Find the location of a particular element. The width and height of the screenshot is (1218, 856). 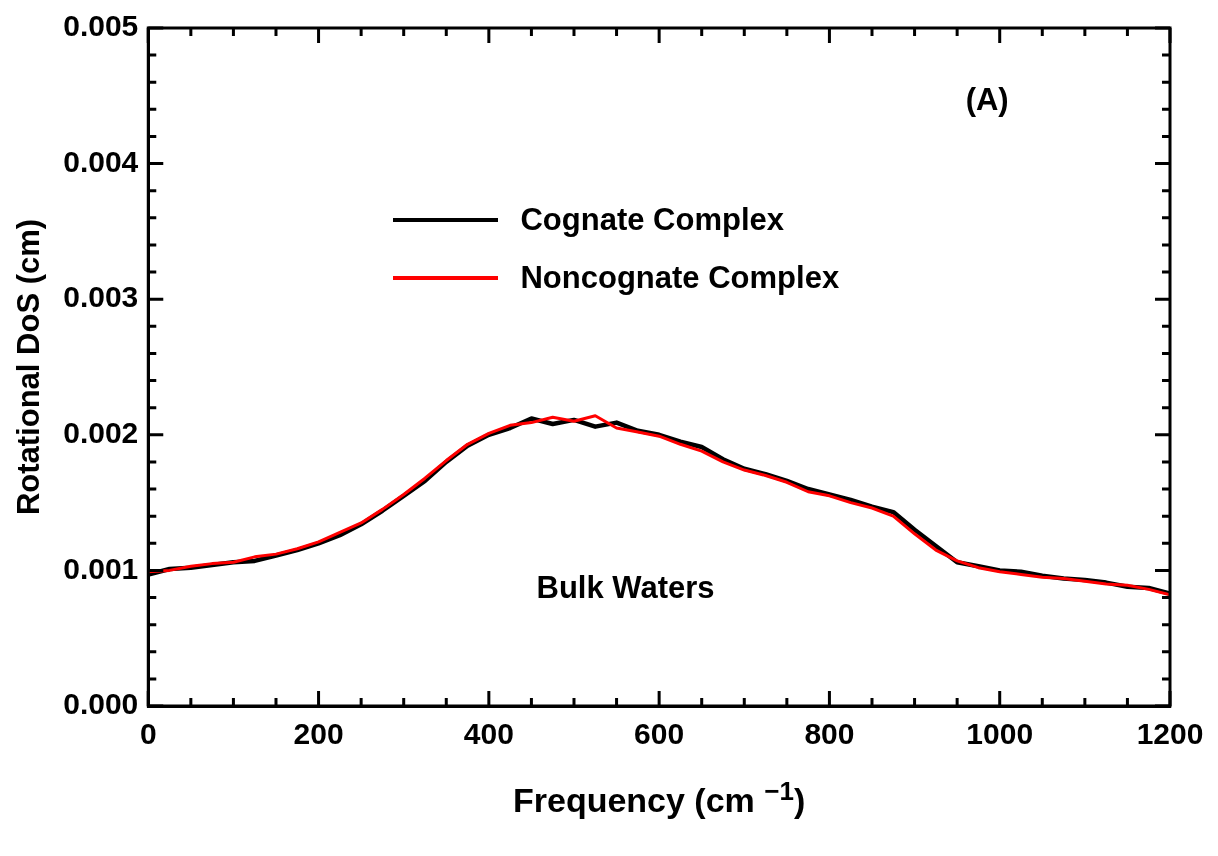

y-tick-label: 0.001 is located at coordinates (101, 568).